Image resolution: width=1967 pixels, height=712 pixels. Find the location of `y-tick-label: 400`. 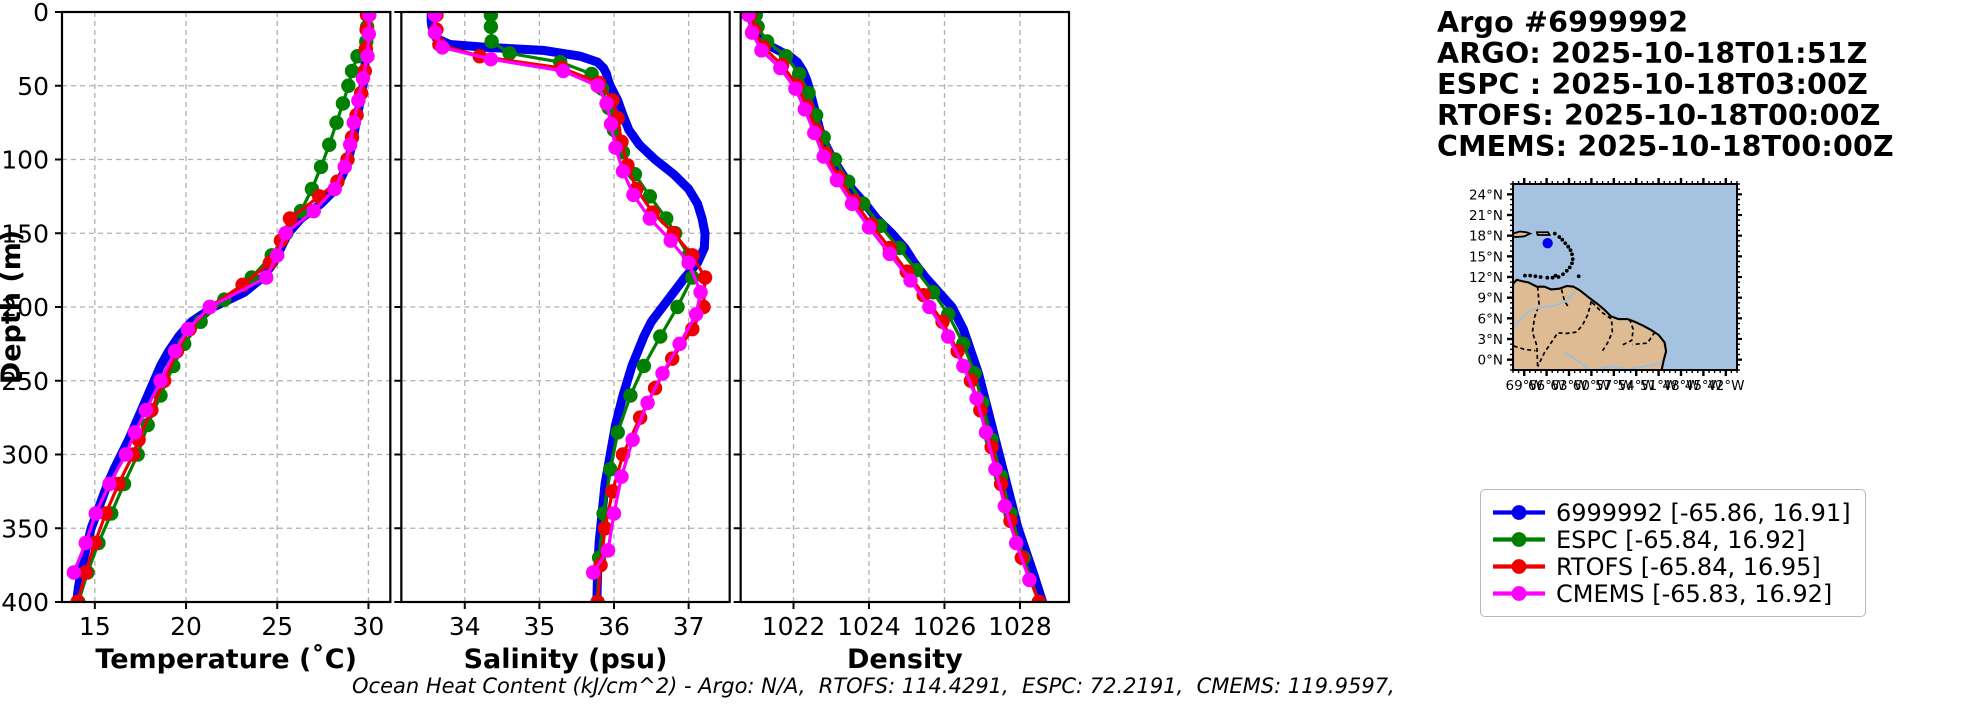

y-tick-label: 400 is located at coordinates (25, 602).